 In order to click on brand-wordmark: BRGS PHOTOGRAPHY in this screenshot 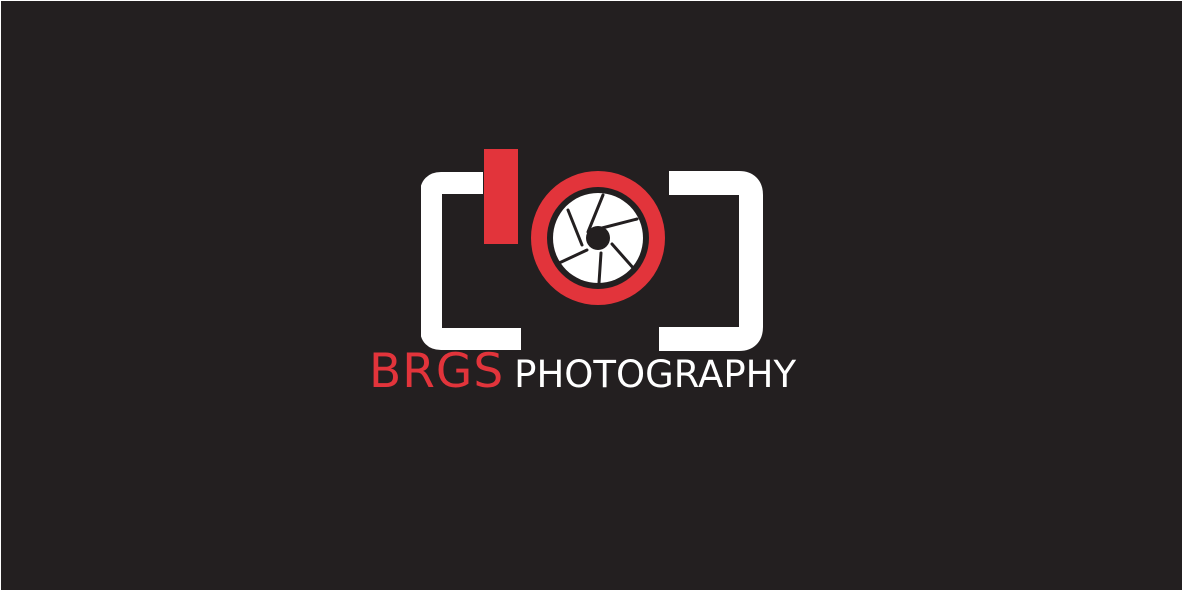, I will do `click(582, 371)`.